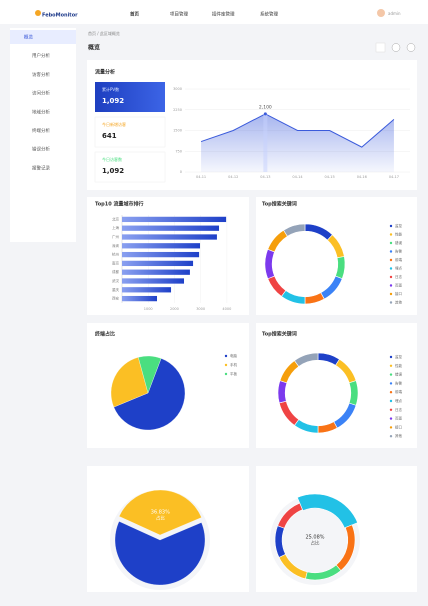 This screenshot has width=428, height=606. I want to click on y-tick-label: 西安, so click(115, 298).